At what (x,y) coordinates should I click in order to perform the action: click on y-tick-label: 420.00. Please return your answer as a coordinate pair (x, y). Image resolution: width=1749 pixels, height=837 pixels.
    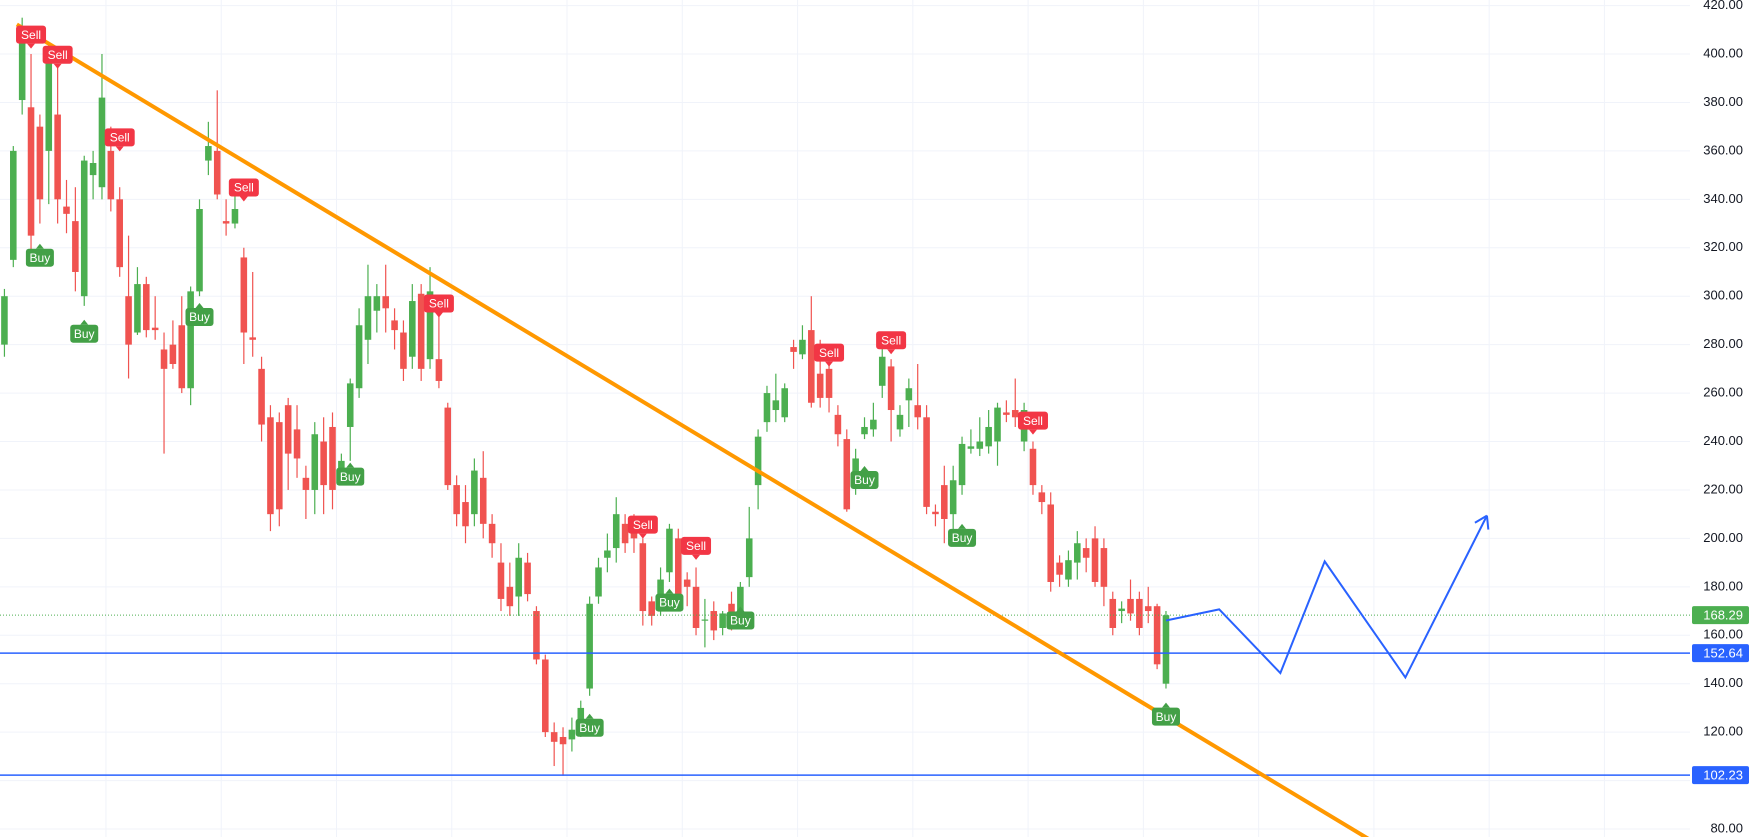
    Looking at the image, I should click on (1723, 6).